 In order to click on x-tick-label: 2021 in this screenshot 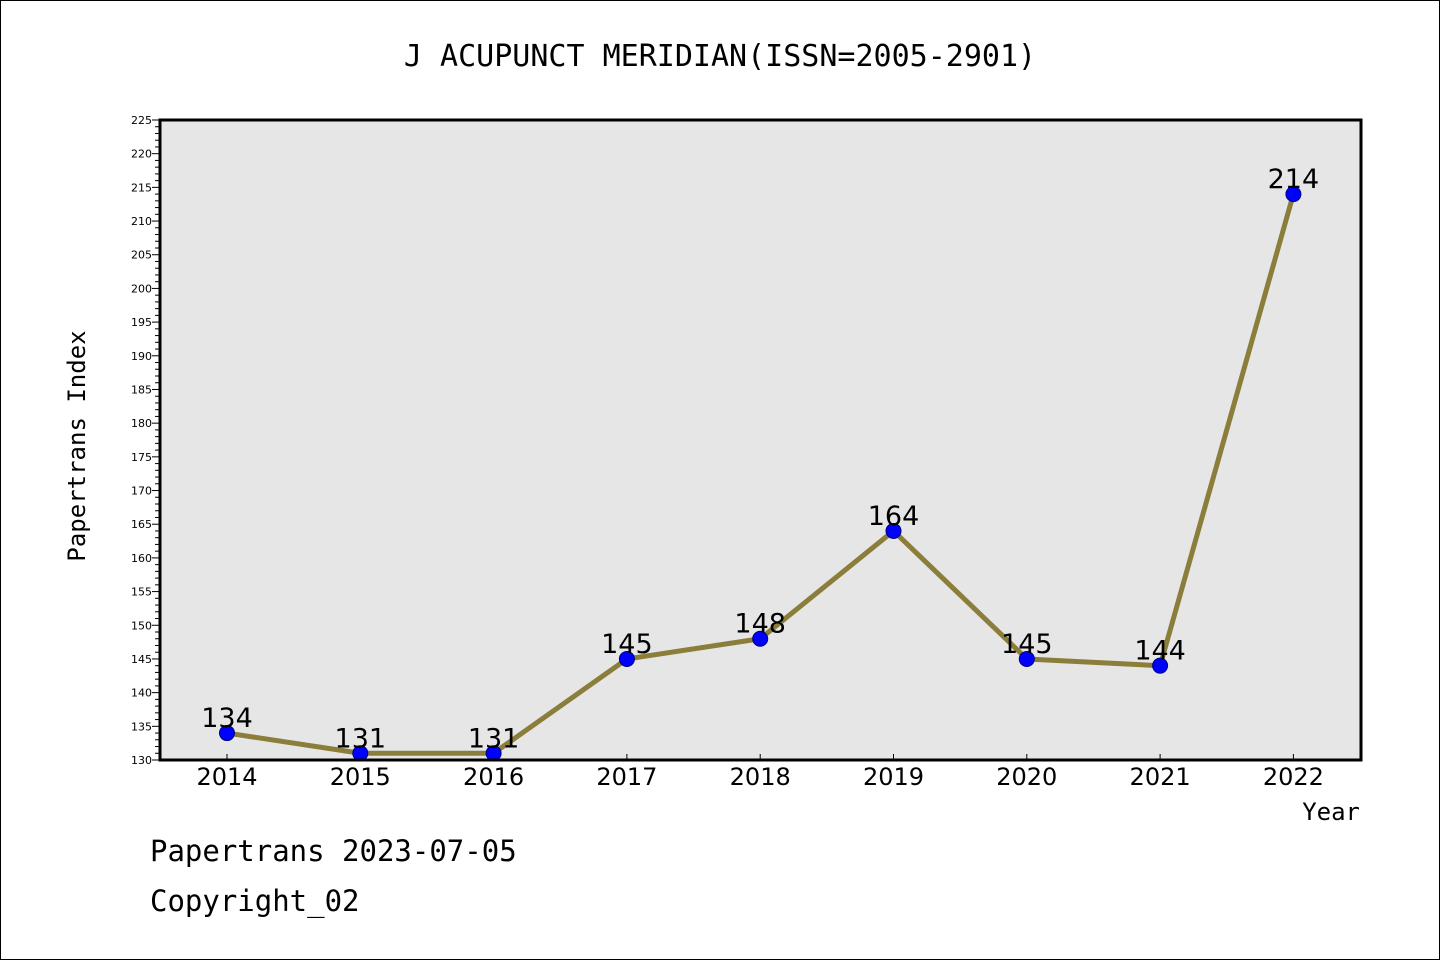, I will do `click(1160, 777)`.